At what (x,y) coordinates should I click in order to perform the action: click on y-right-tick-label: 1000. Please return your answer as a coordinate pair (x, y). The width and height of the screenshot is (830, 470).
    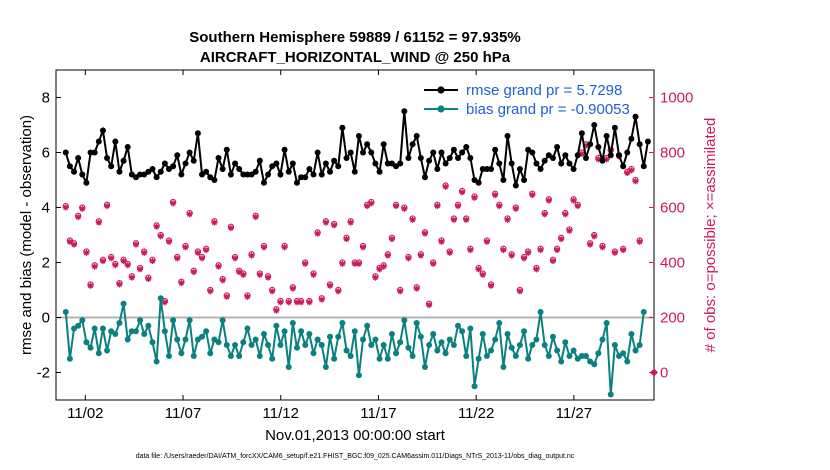
    Looking at the image, I should click on (676, 98).